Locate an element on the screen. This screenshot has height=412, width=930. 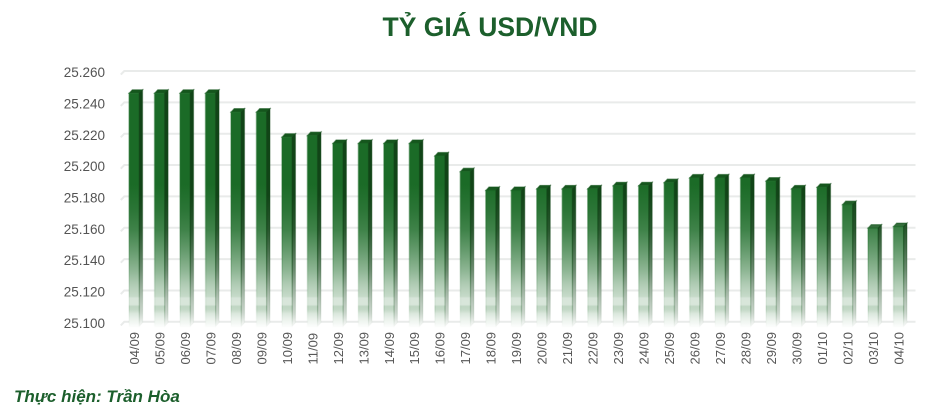
svg-text: 29/09 is located at coordinates (771, 348).